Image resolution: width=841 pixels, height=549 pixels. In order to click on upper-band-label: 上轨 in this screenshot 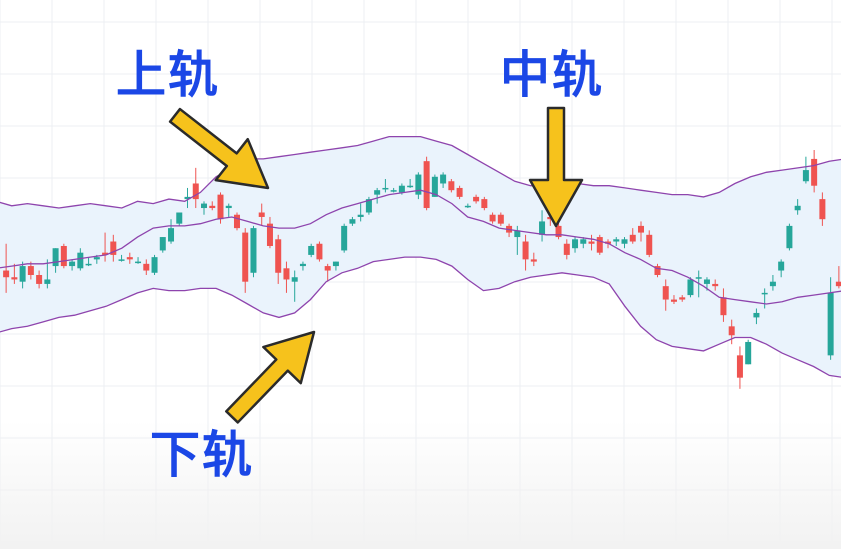, I will do `click(168, 75)`.